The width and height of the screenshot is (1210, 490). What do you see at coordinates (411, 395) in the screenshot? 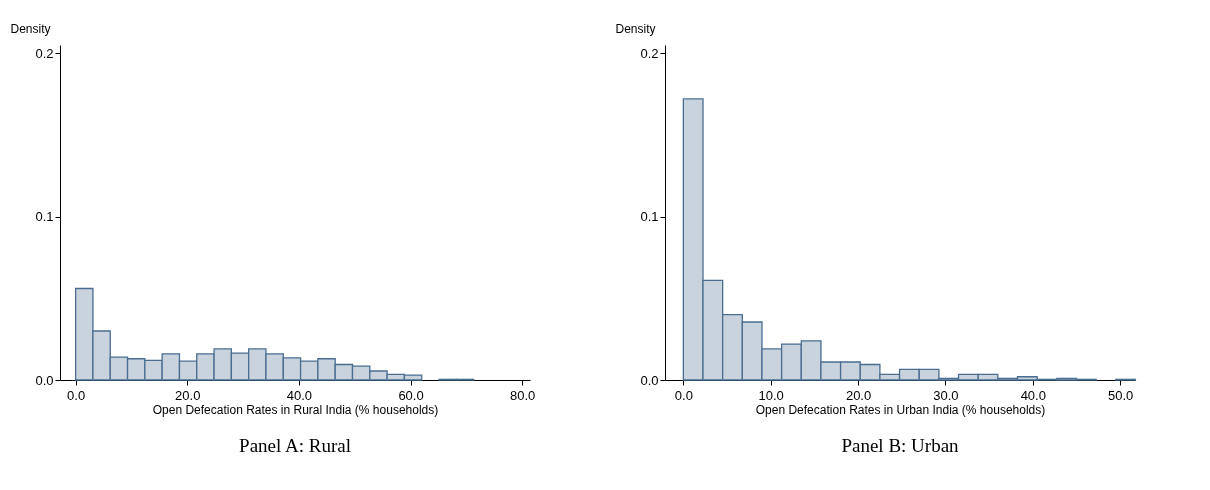
I see `x-tick-label: 60.0` at bounding box center [411, 395].